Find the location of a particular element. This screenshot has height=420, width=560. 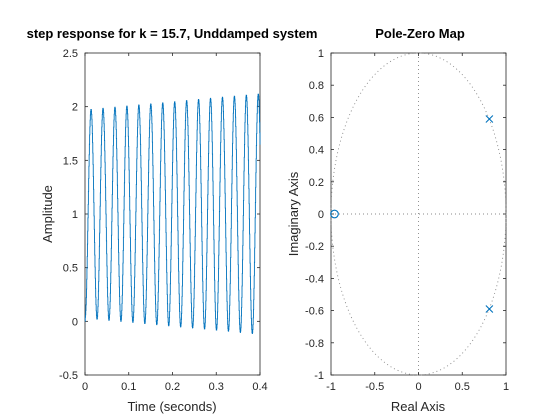

step-xlabel: Time (seconds) is located at coordinates (171, 406).